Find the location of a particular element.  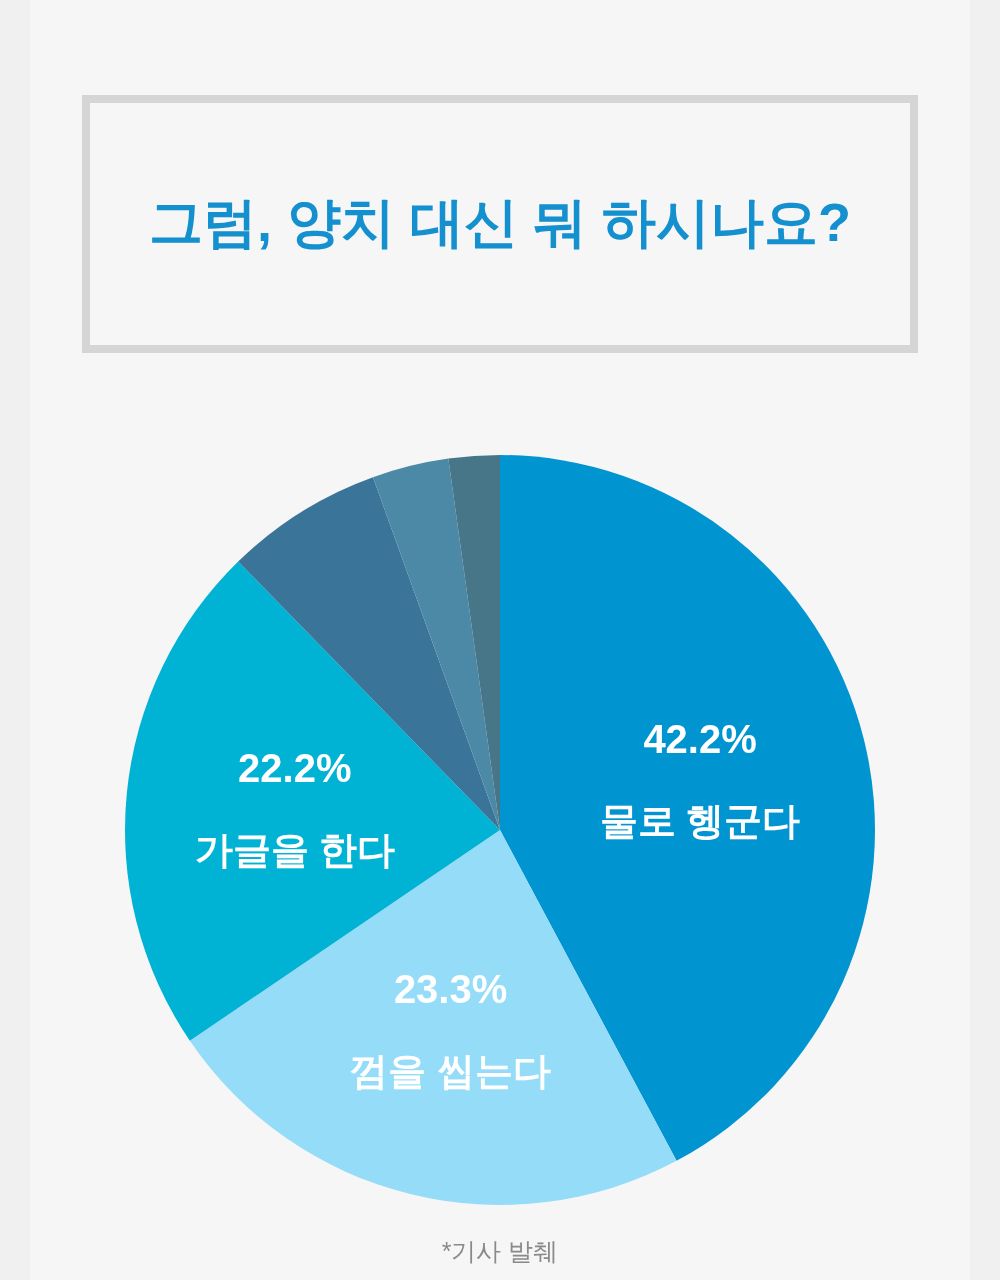

title-text: 그럼, 양치 대신 뭐 하시나요? is located at coordinates (500, 222).